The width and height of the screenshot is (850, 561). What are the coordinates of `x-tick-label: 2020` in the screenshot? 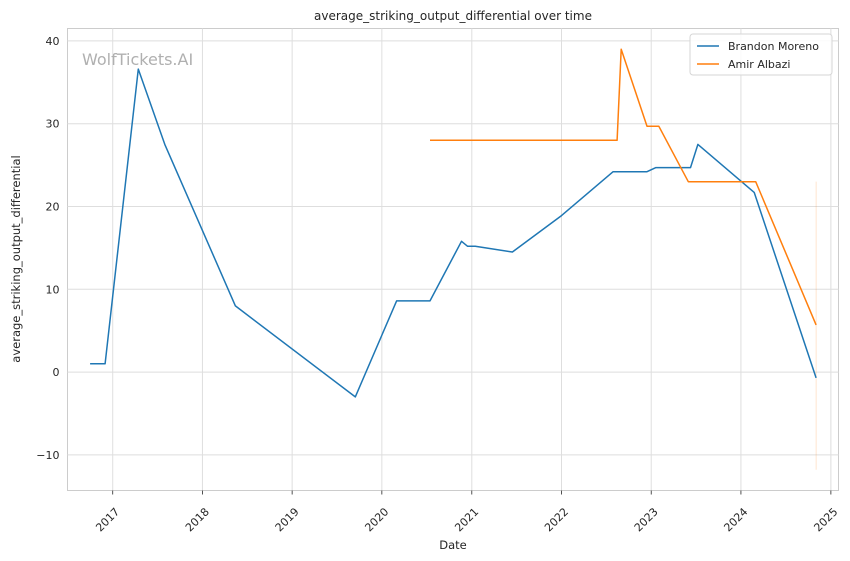 It's located at (376, 519).